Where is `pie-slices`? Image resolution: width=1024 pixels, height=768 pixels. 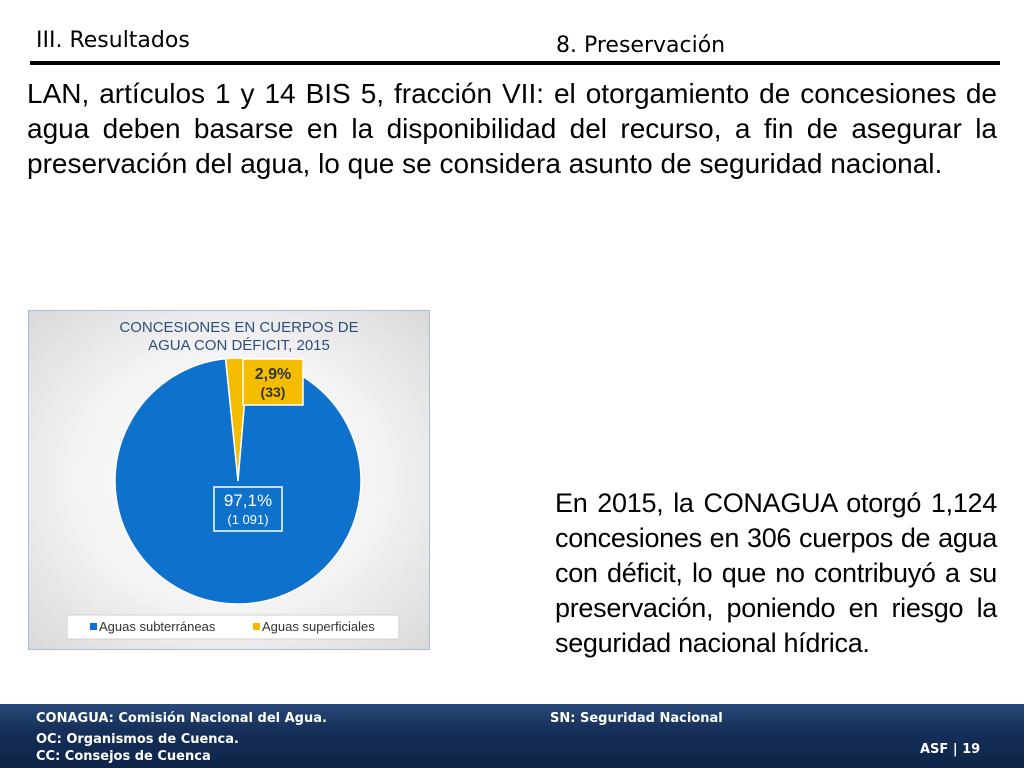
pie-slices is located at coordinates (238, 481).